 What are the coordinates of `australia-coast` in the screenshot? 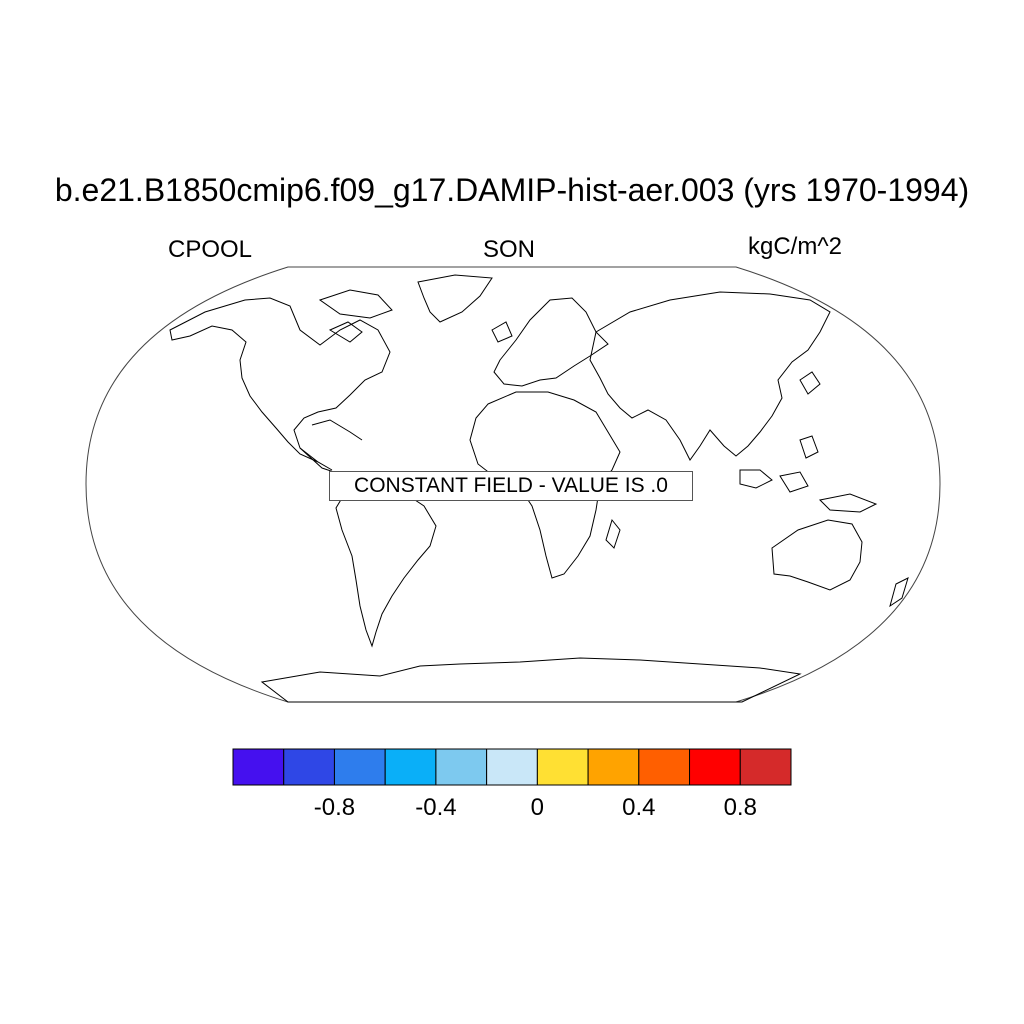 It's located at (817, 555).